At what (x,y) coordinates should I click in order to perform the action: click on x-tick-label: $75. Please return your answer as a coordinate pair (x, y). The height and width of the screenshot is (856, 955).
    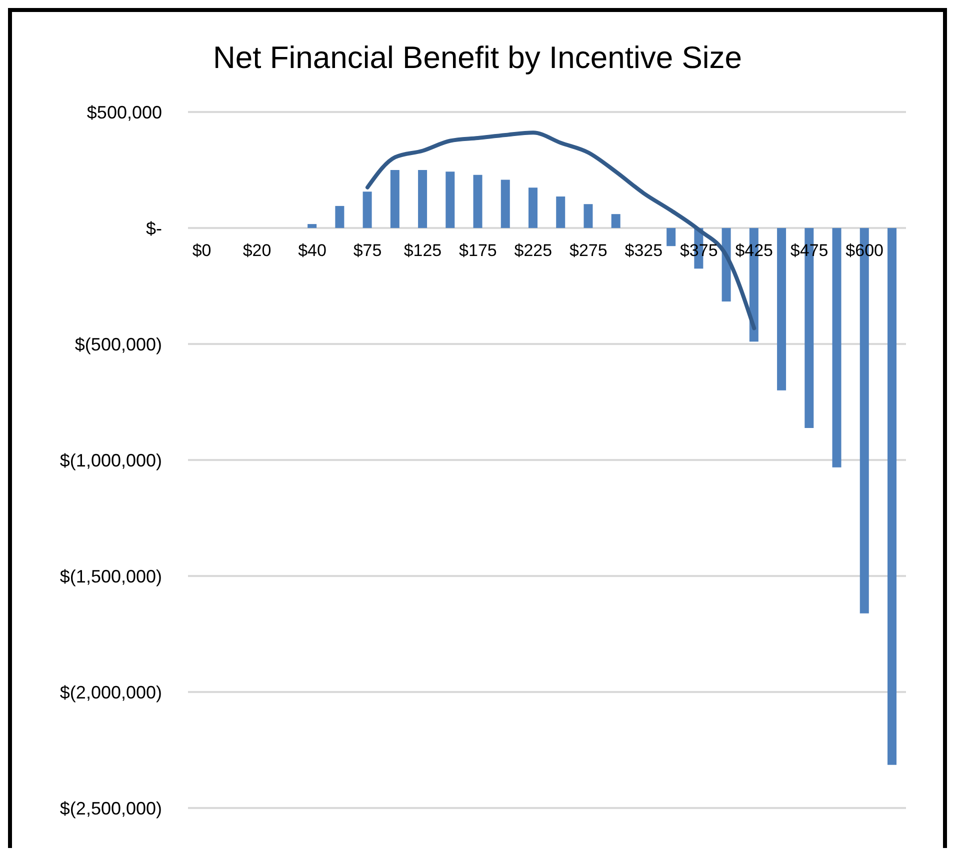
    Looking at the image, I should click on (367, 250).